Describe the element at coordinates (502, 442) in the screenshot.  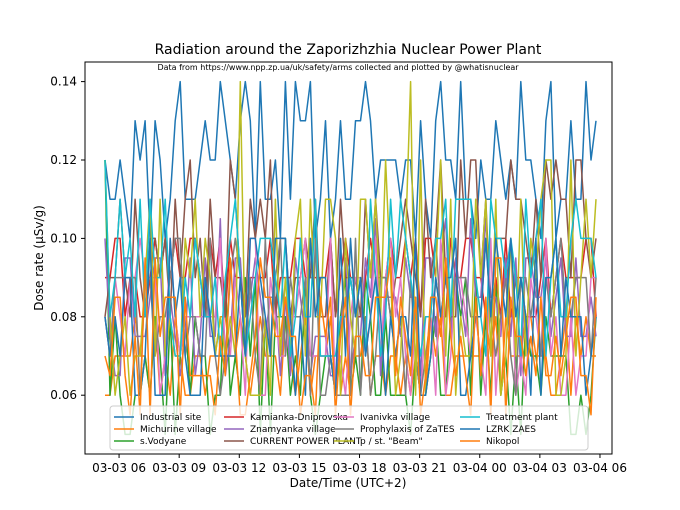
I see `legend-item: Nikopol` at that location.